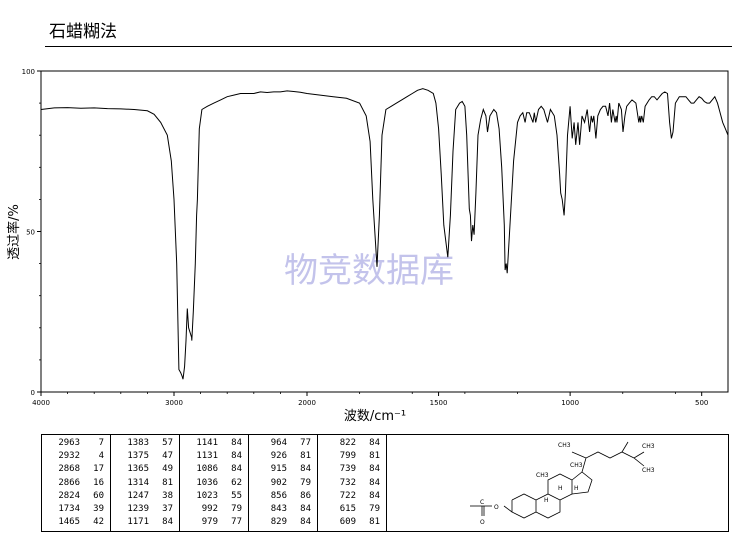 Image resolution: width=737 pixels, height=539 pixels. I want to click on peak-column: 964 77 926 81 915 84 902 79 856 86 843 84 829 84, so click(283, 483).